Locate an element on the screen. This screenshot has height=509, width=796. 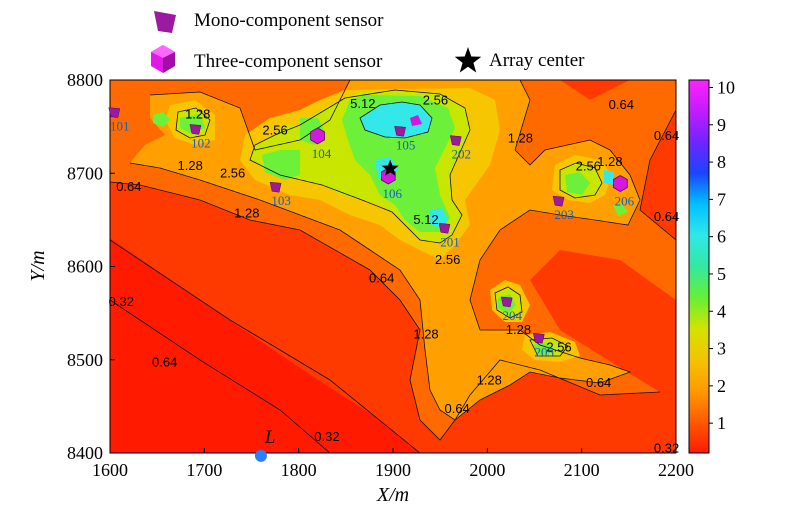
sensor-id-label: 102 is located at coordinates (201, 142).